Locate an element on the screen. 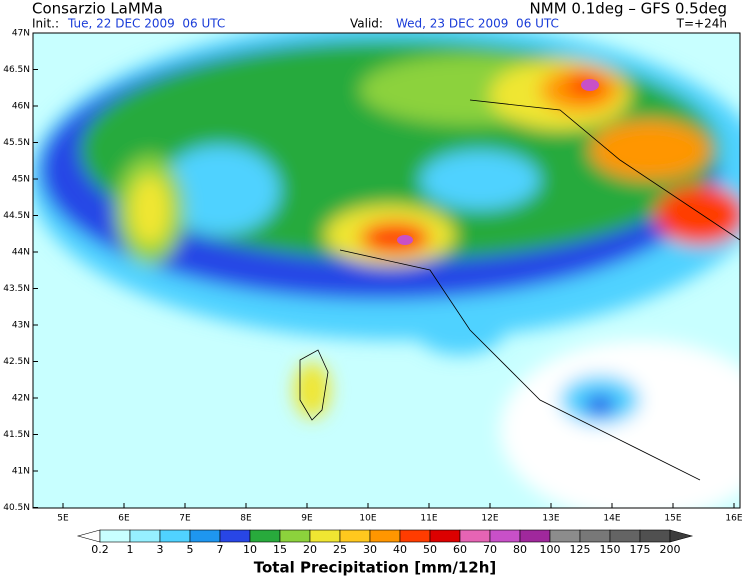  lat-label: 46N is located at coordinates (21, 107).